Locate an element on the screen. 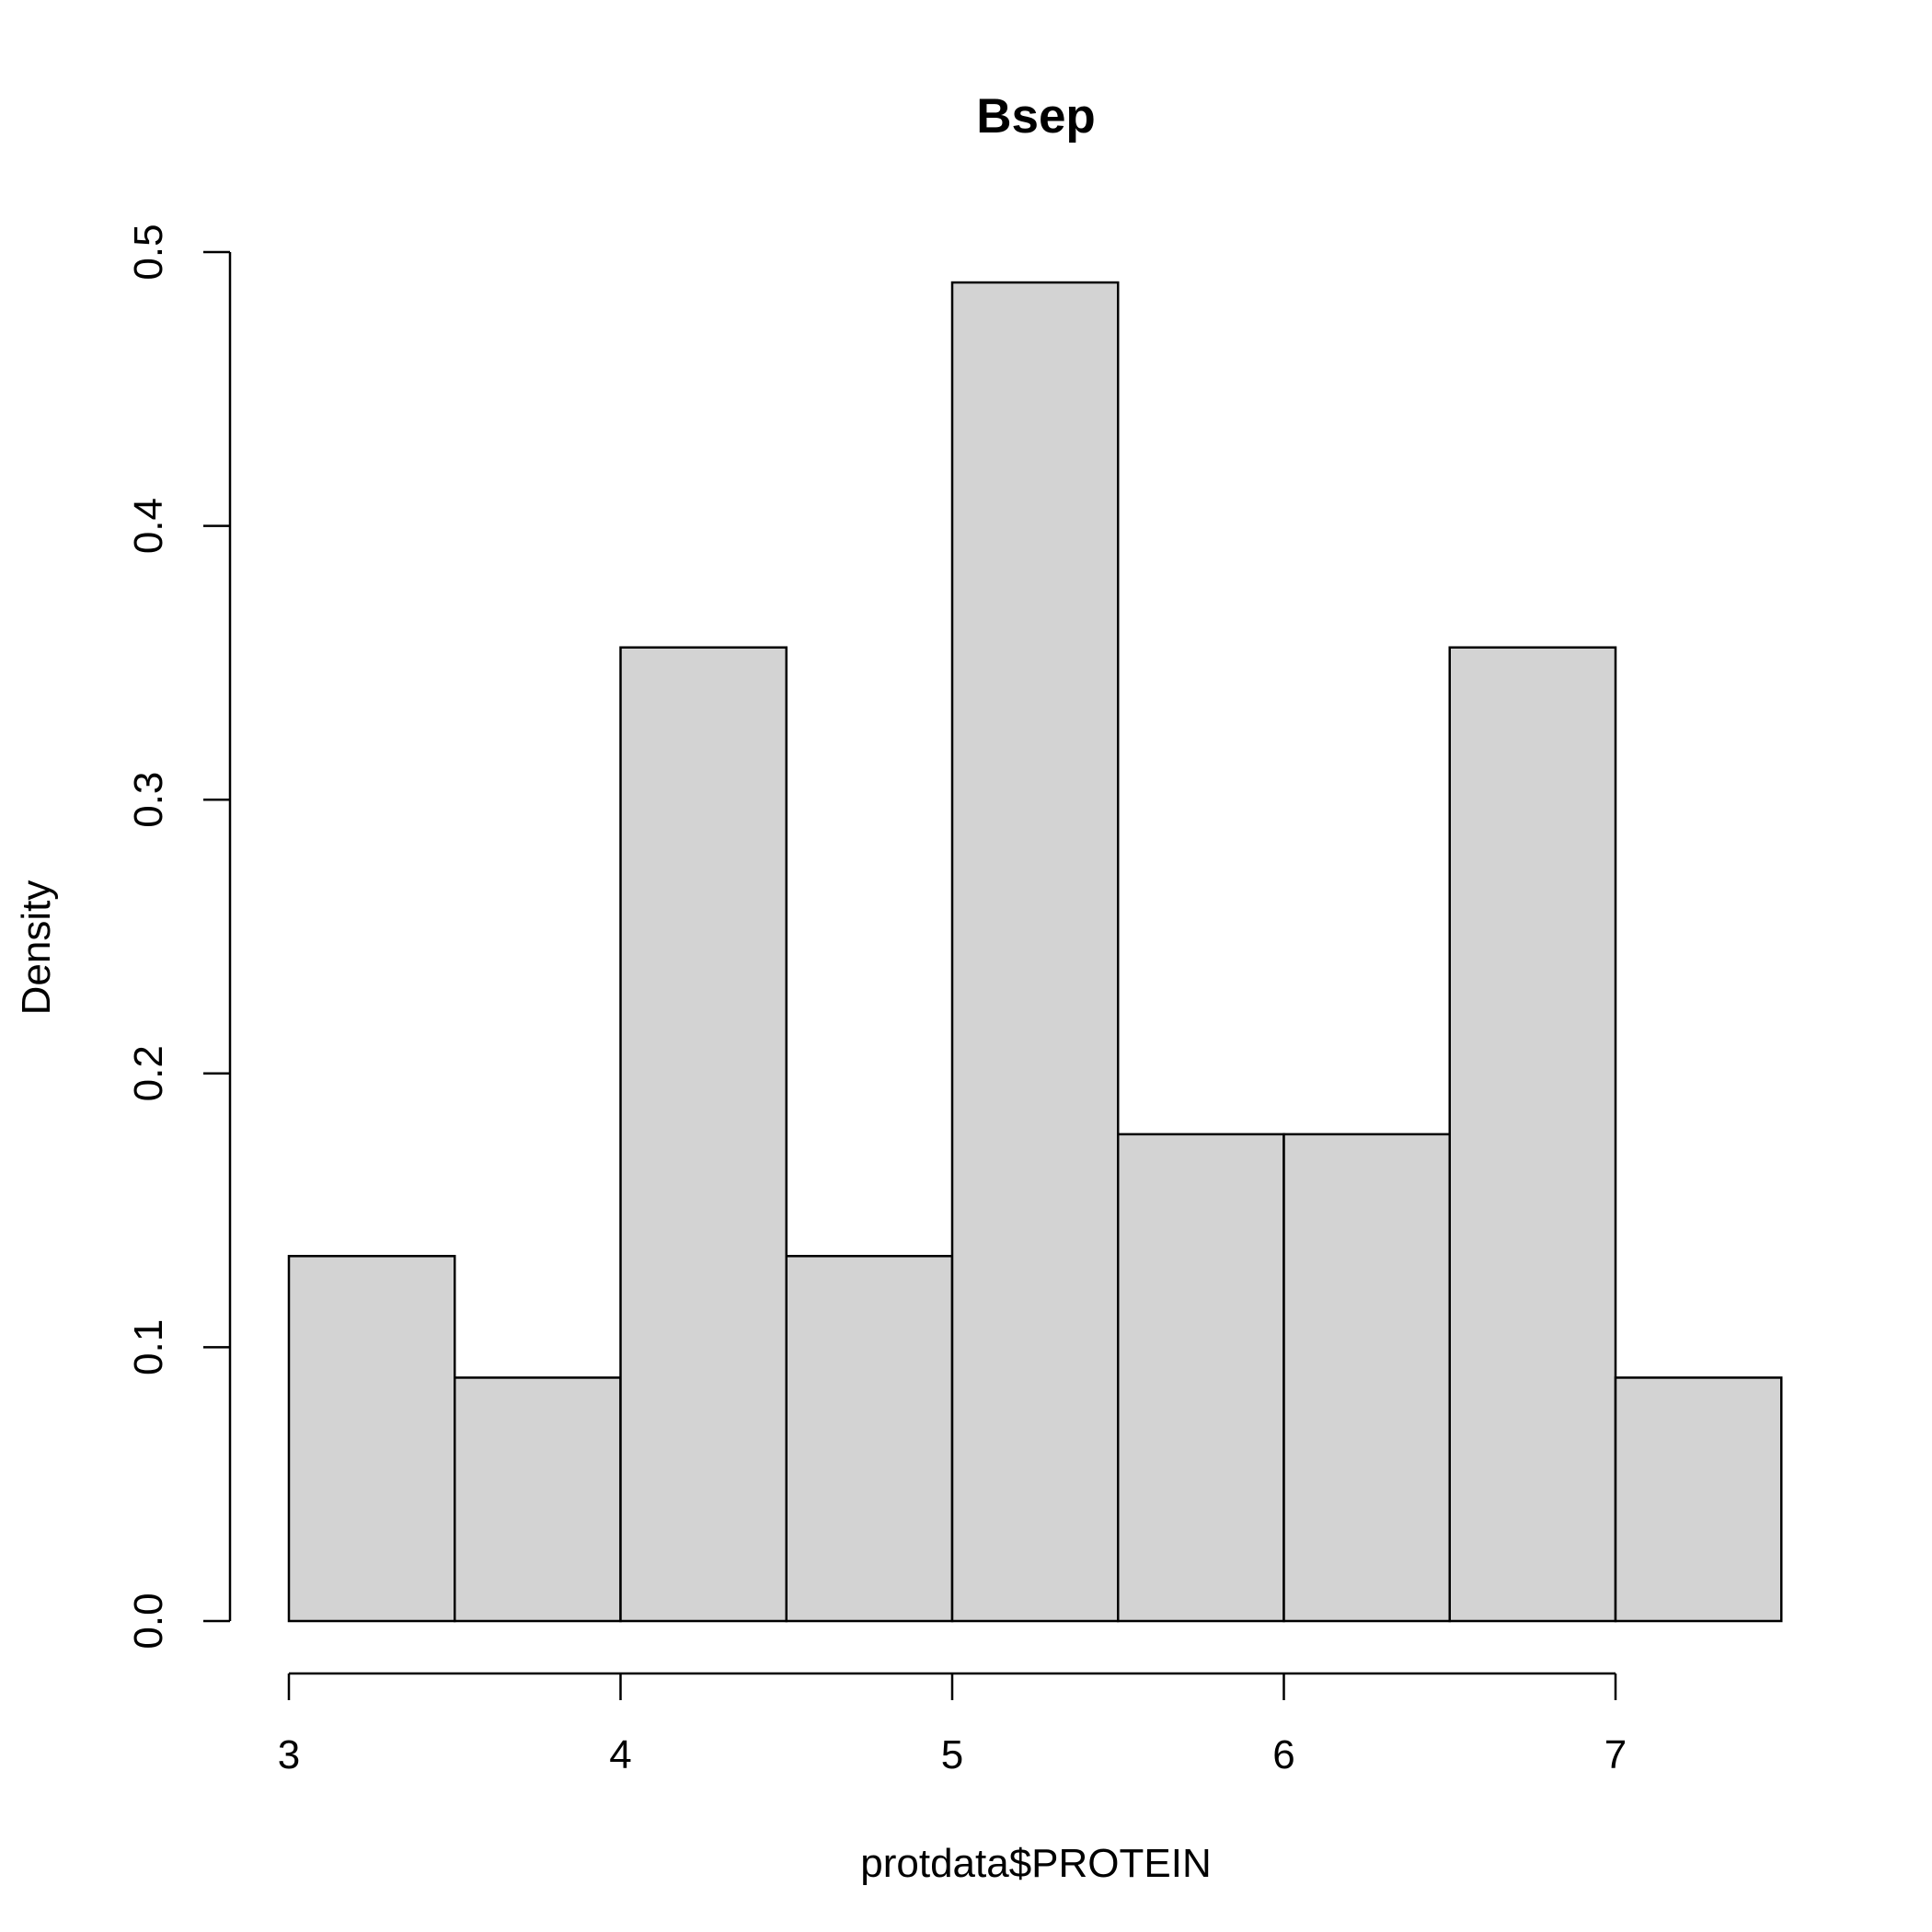  x-axis: 3 4 5 6 7 is located at coordinates (952, 1724).